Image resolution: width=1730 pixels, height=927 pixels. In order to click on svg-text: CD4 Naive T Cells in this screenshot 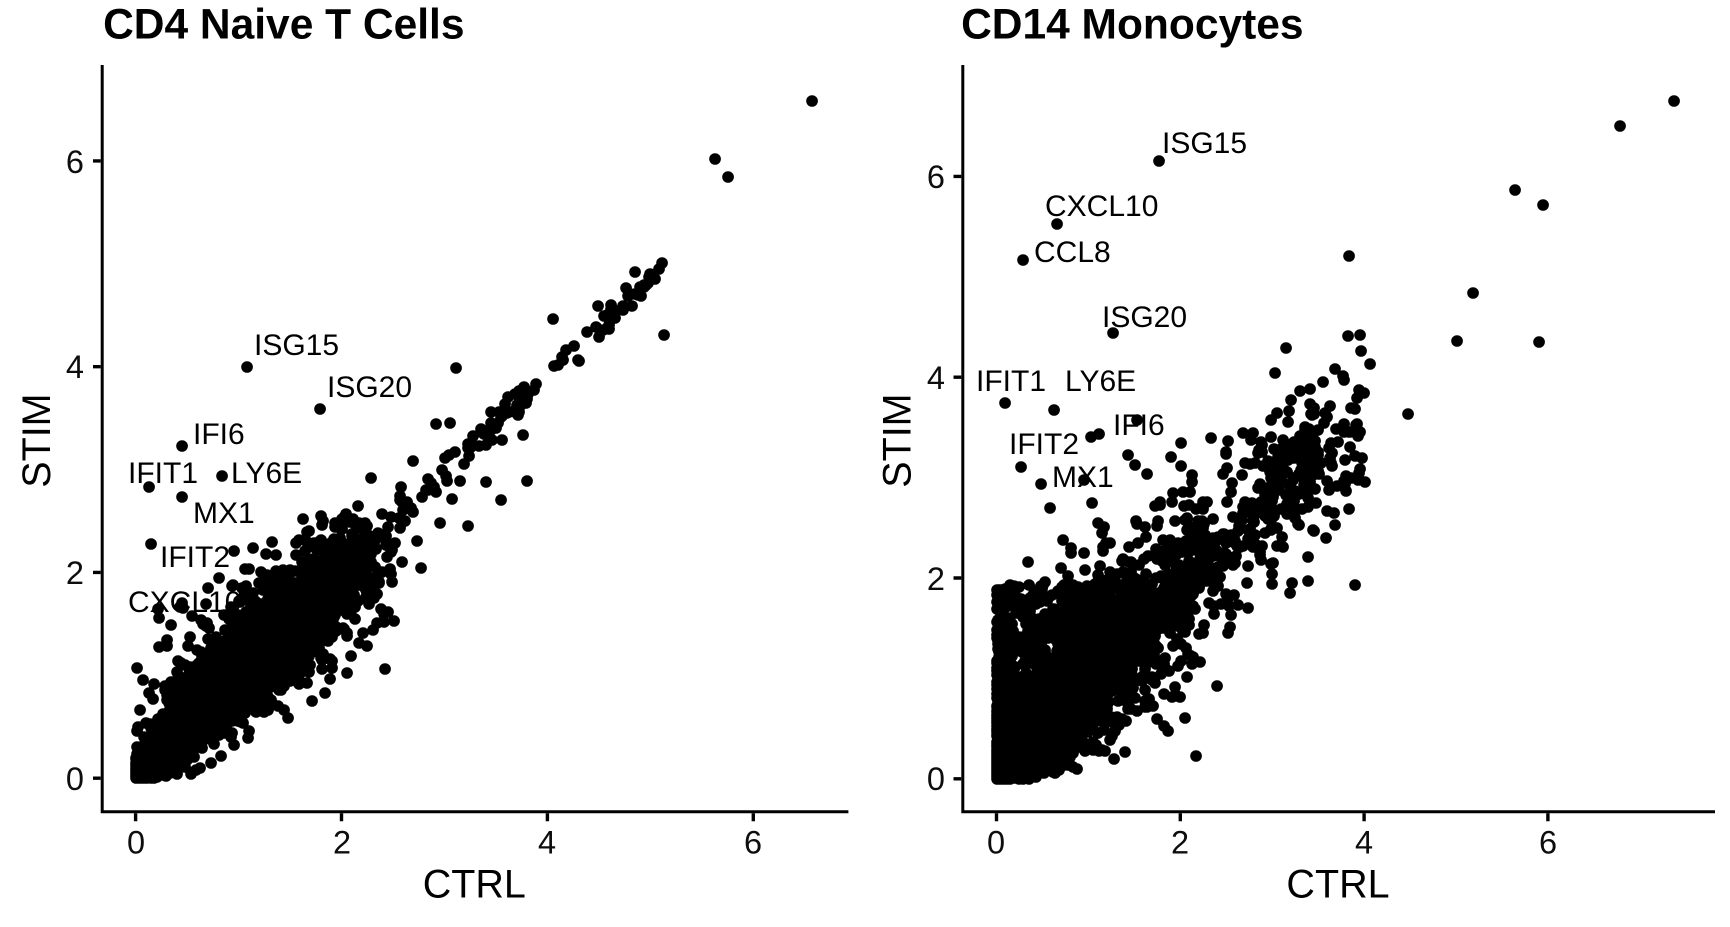, I will do `click(283, 24)`.